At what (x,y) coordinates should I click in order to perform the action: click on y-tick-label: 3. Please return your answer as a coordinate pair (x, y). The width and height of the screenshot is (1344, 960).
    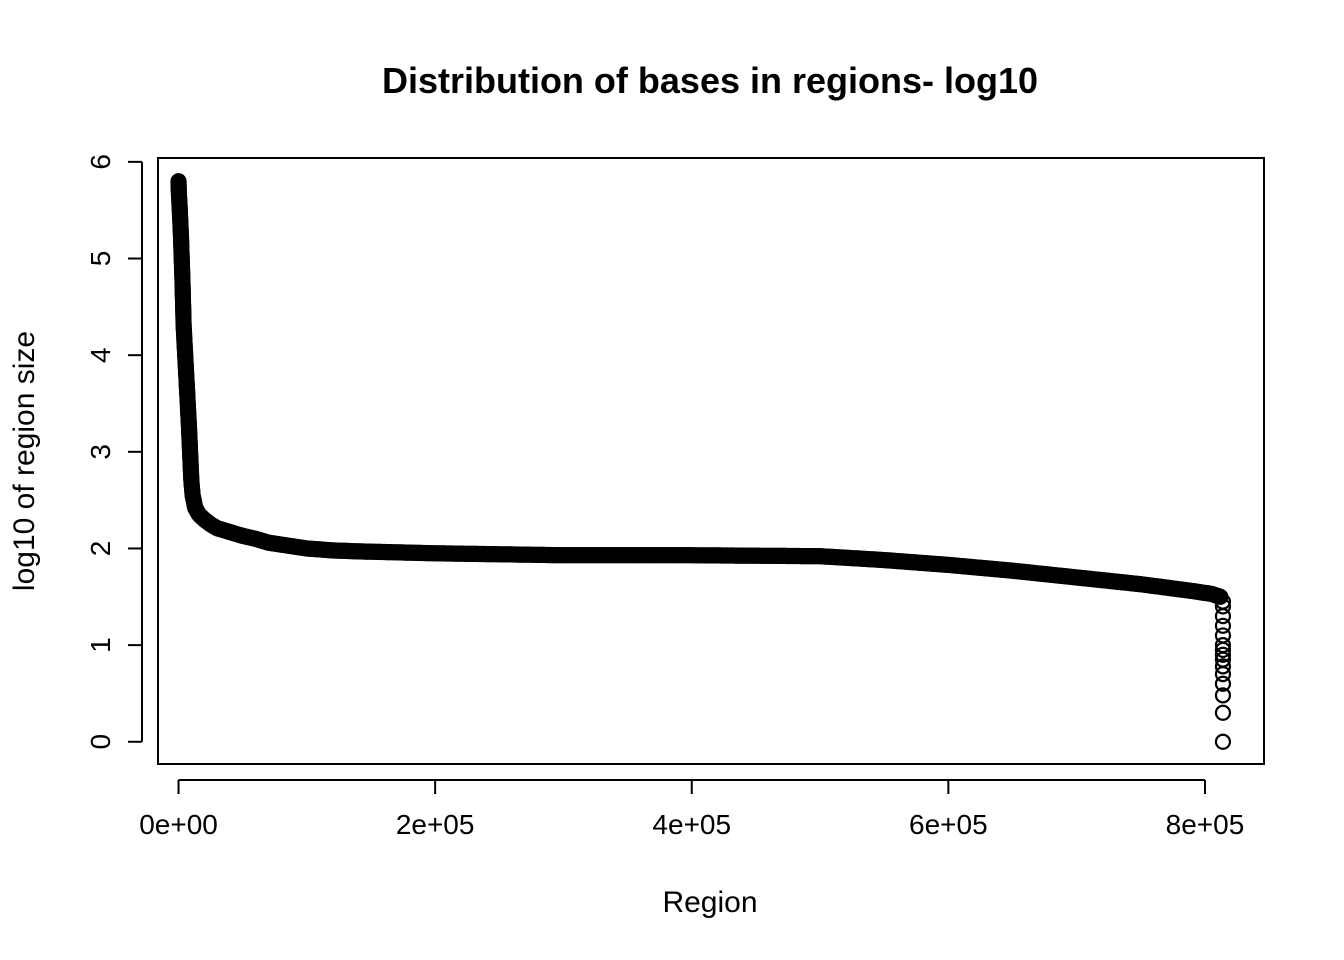
    Looking at the image, I should click on (100, 452).